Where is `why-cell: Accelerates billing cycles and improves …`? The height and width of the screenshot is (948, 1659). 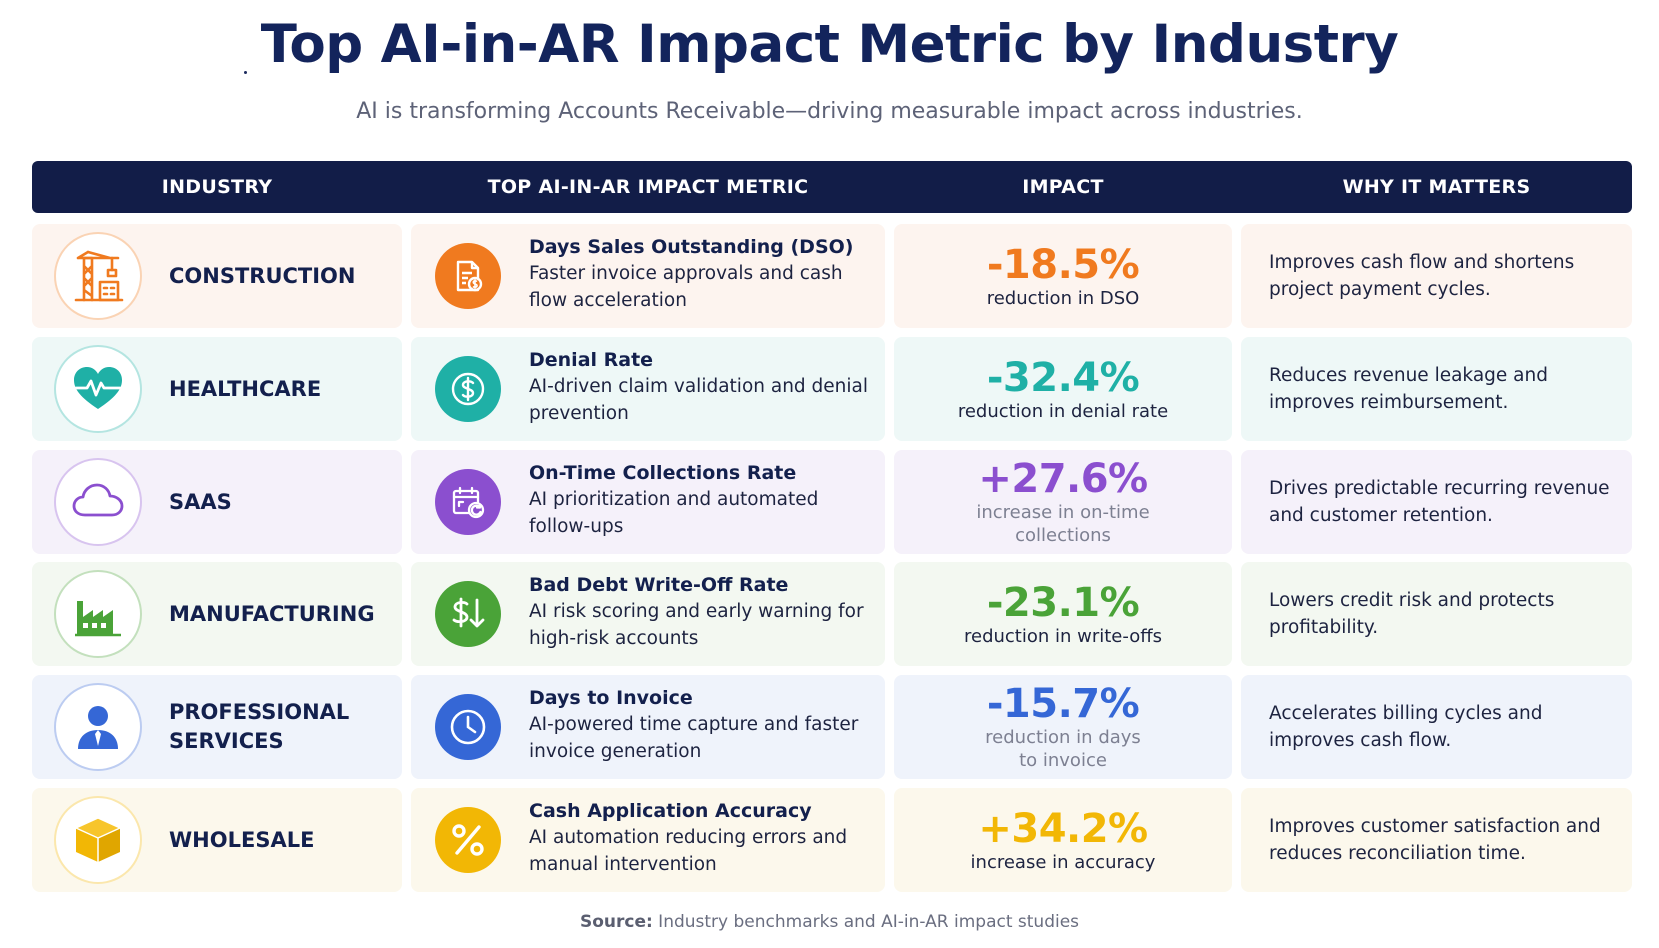 why-cell: Accelerates billing cycles and improves … is located at coordinates (1436, 727).